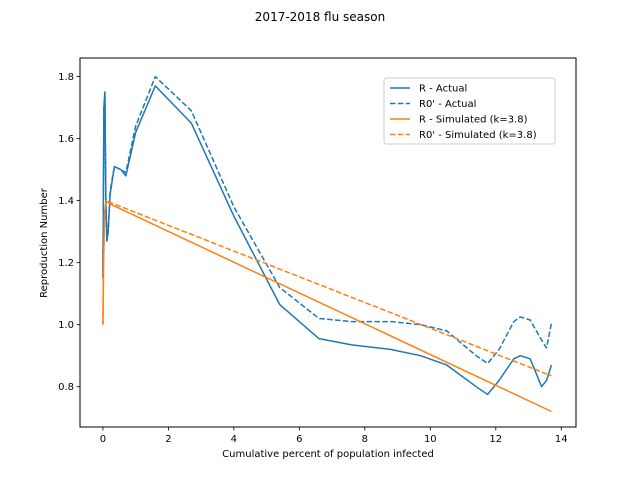 Image resolution: width=640 pixels, height=480 pixels. Describe the element at coordinates (334, 436) in the screenshot. I see `x-axis: 0 2 4 6 8 10 12 14` at that location.